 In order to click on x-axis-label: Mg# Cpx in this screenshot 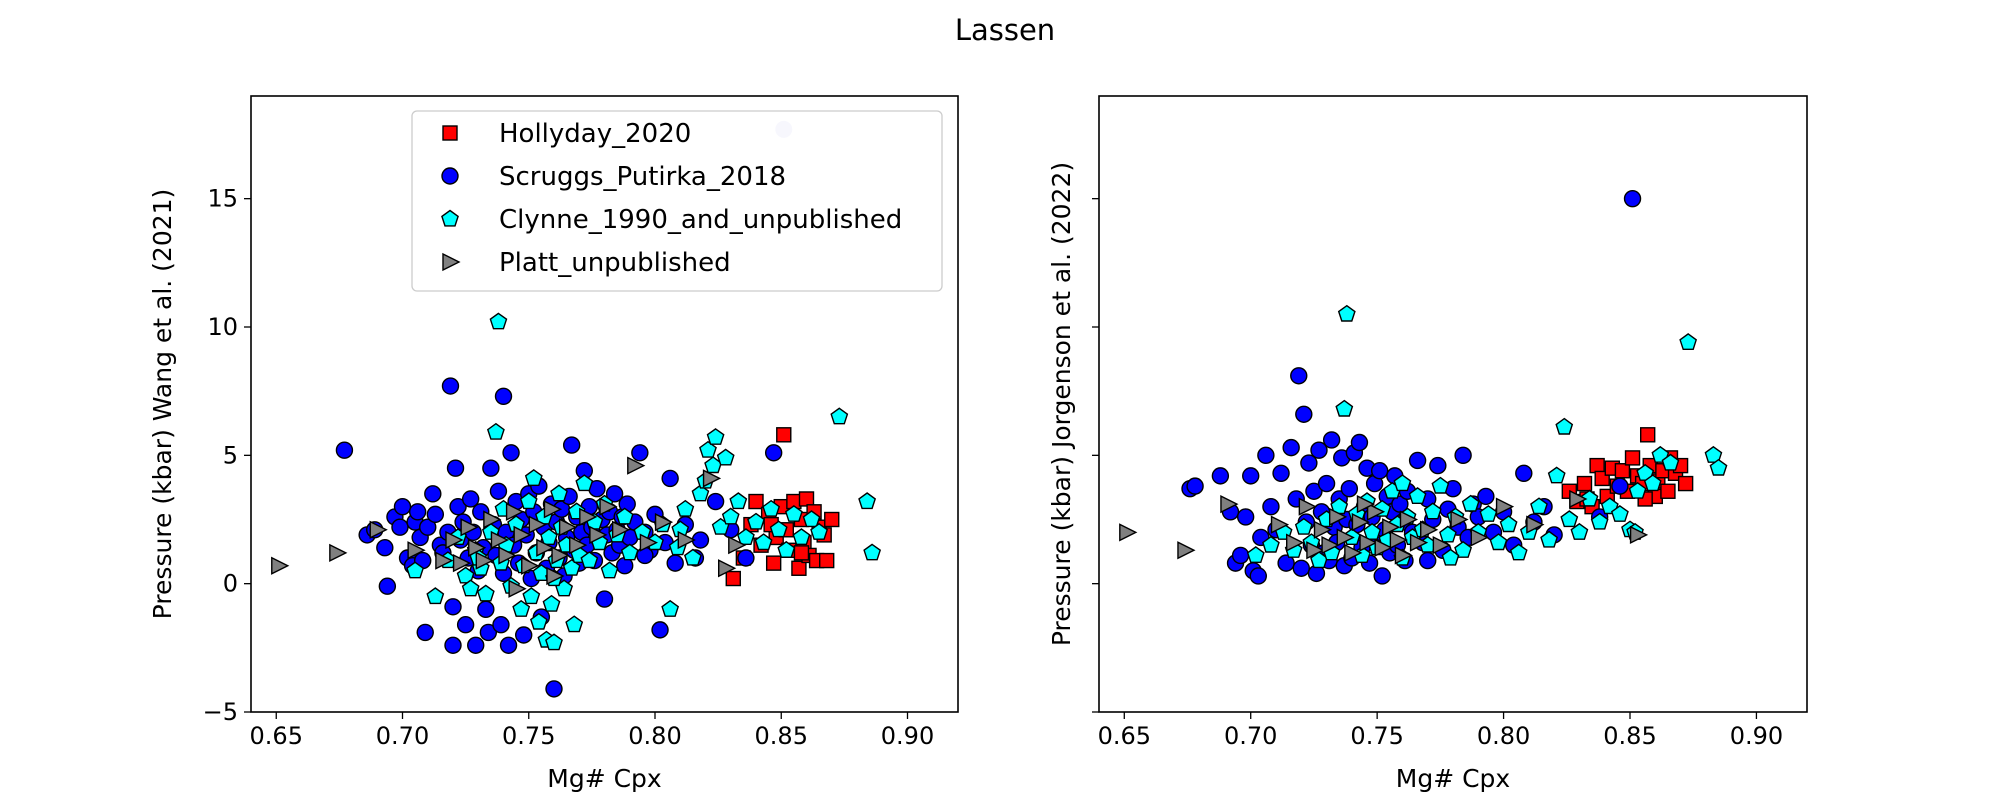, I will do `click(1453, 778)`.